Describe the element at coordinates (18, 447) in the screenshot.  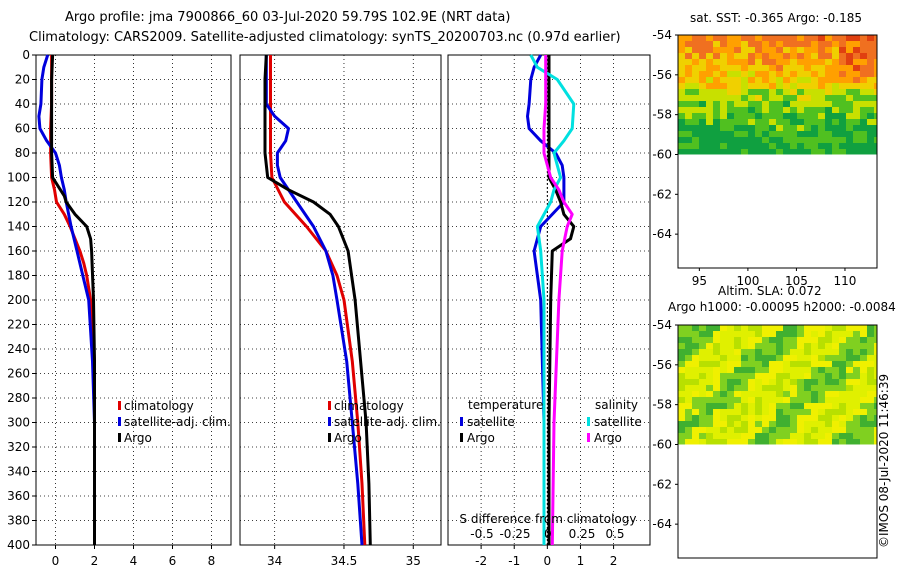
I see `y-tick-label: 320` at that location.